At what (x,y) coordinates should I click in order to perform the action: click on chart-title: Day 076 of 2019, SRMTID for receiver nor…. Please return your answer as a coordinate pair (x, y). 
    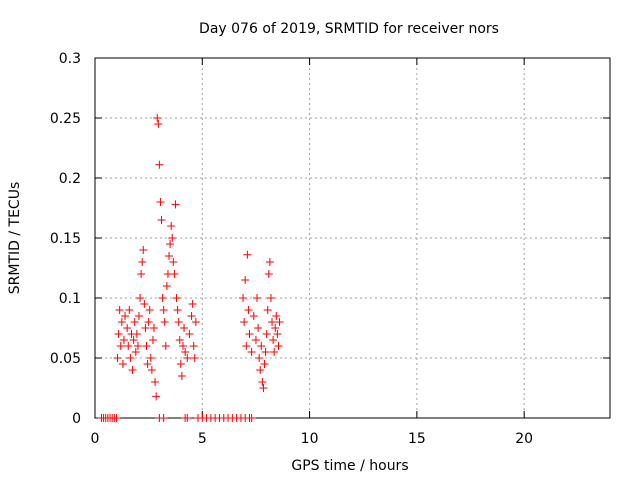
    Looking at the image, I should click on (349, 29).